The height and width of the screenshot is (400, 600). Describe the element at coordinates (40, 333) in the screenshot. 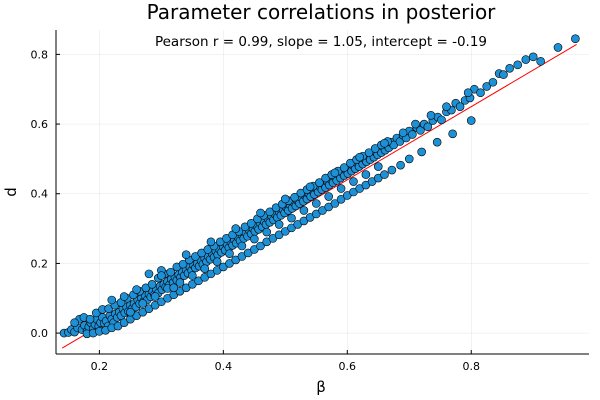

I see `y-tick-label: 0.0` at that location.